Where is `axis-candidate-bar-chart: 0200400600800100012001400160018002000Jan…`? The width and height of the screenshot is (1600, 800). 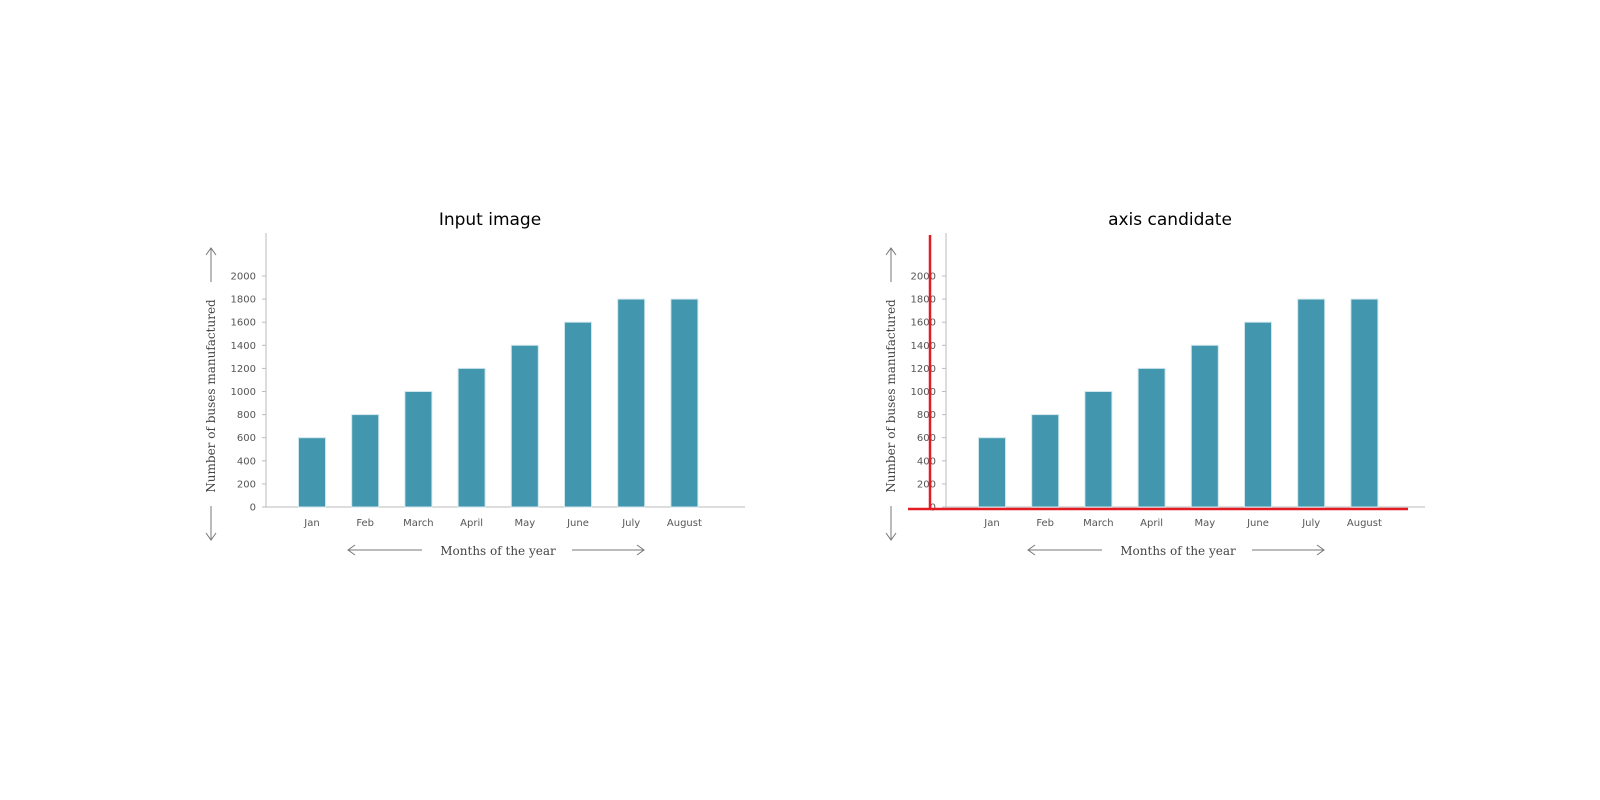
axis-candidate-bar-chart: 0200400600800100012001400160018002000Jan… is located at coordinates (1154, 395).